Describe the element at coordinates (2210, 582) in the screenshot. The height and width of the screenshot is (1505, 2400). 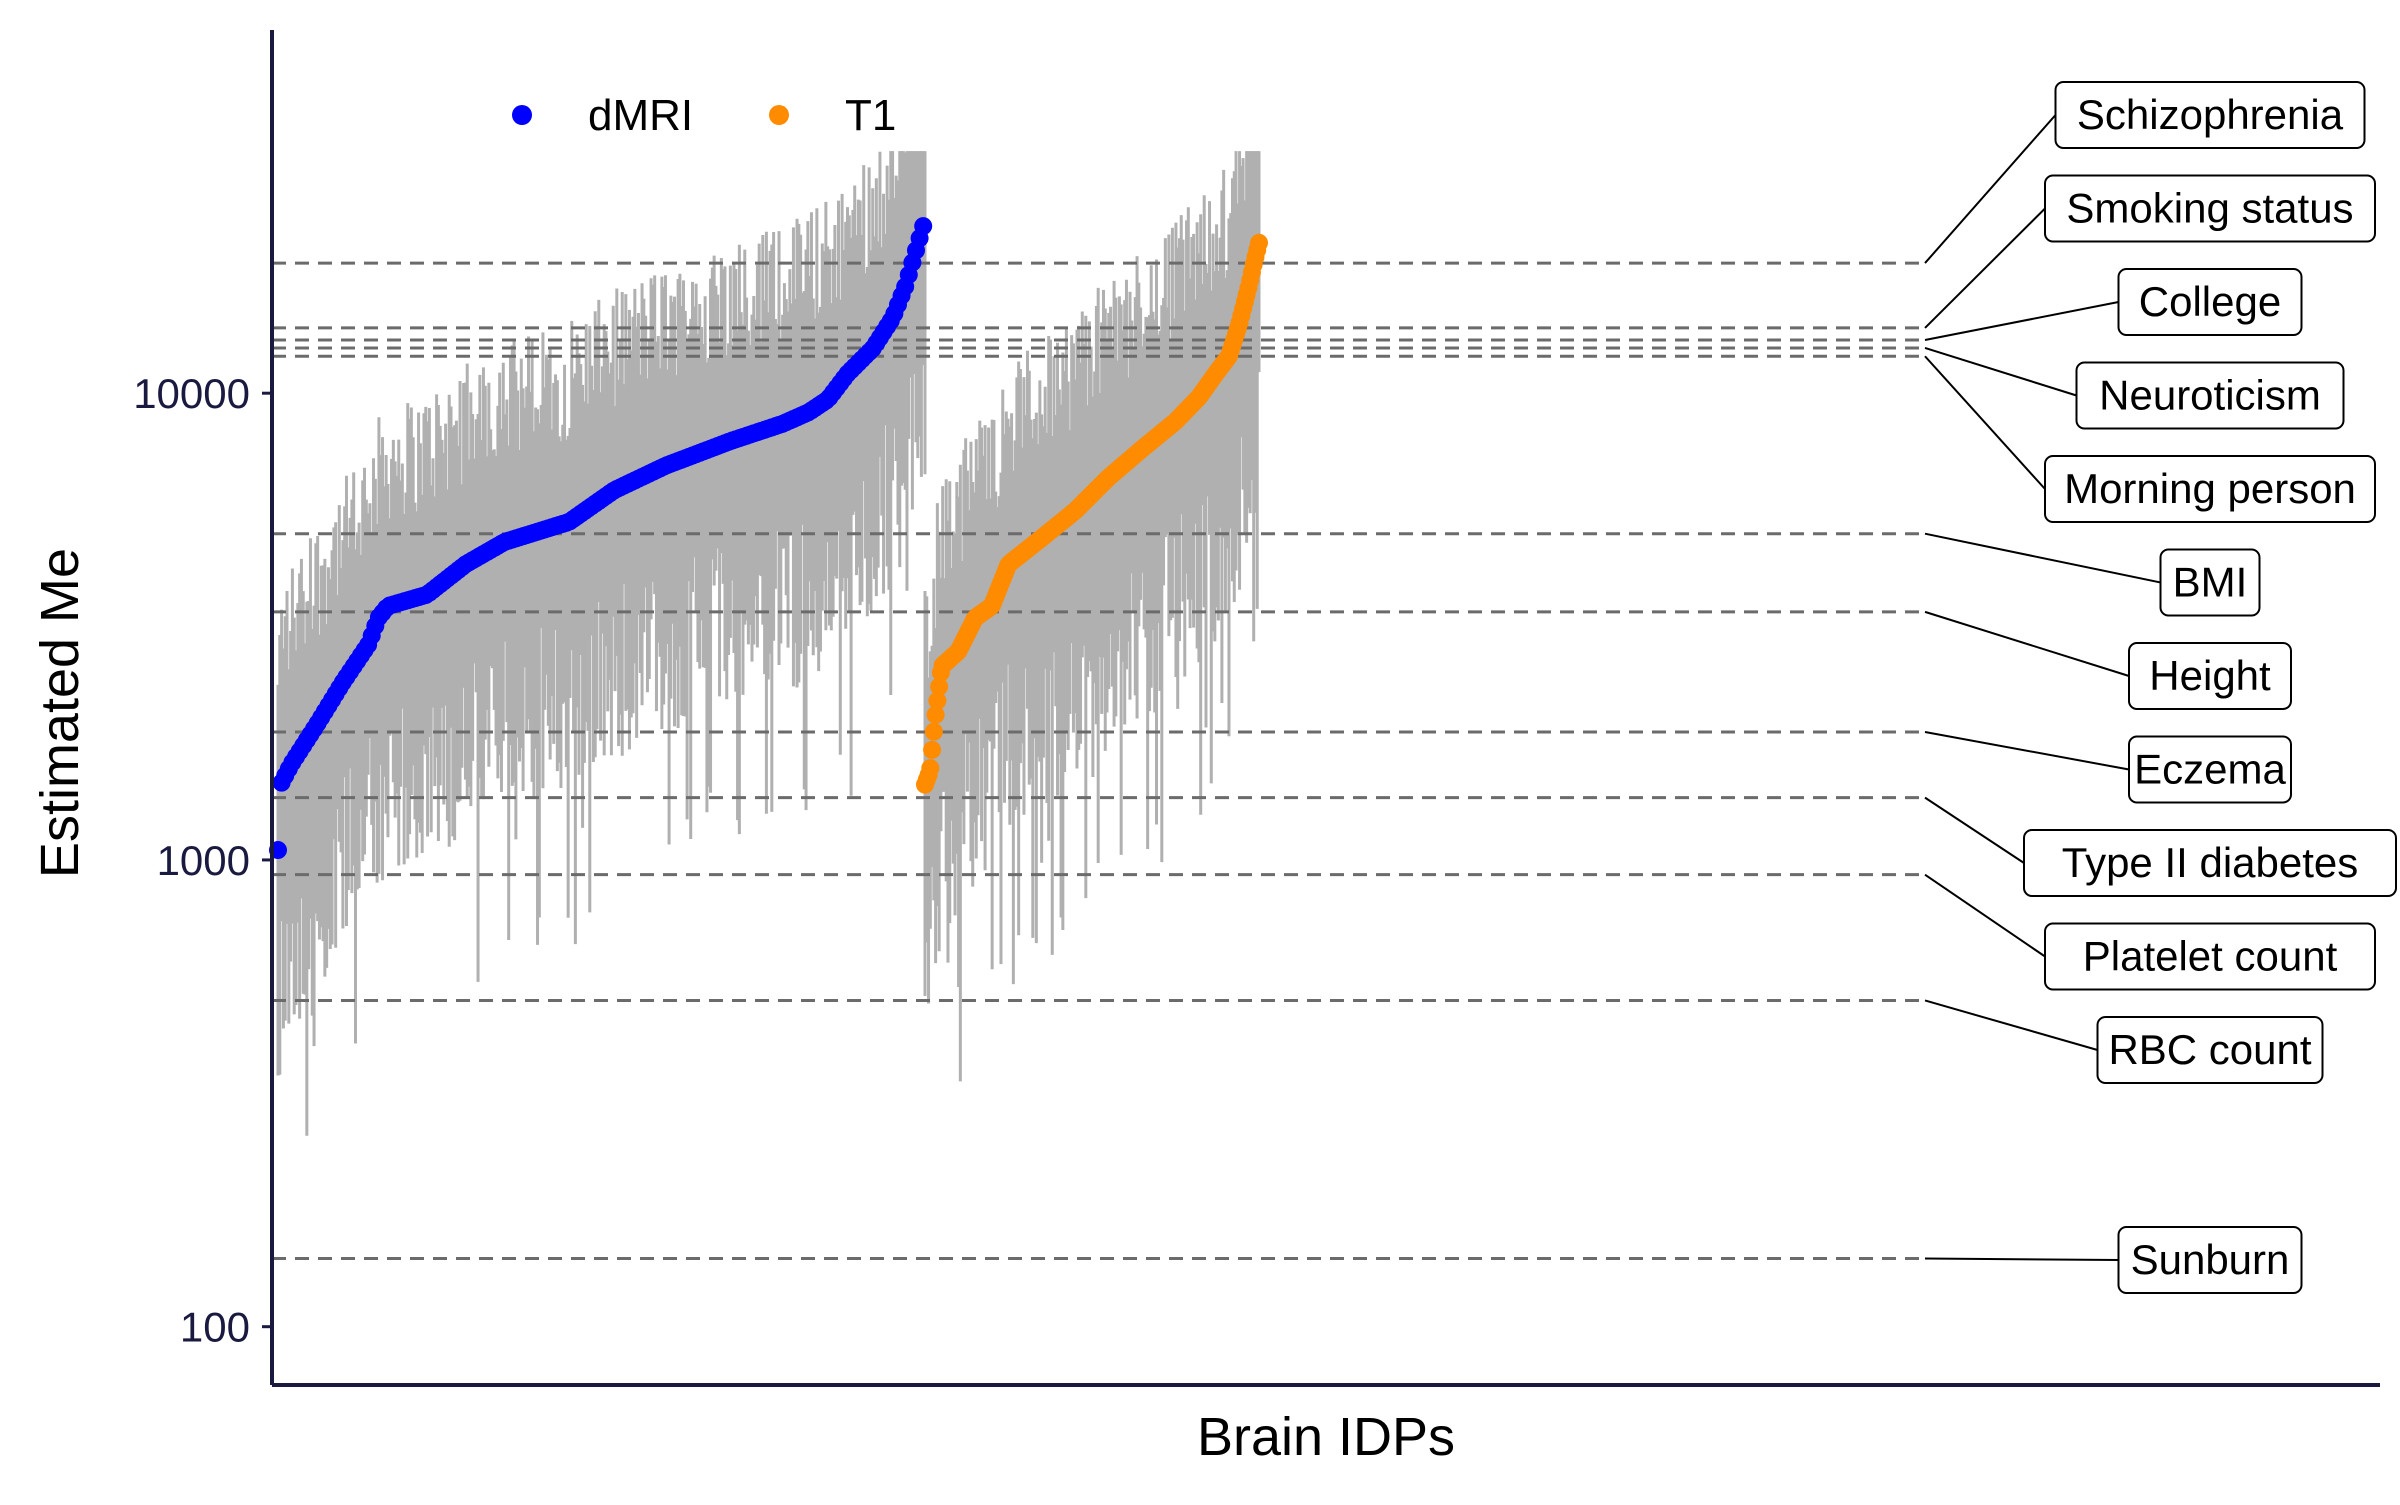
I see `reference-label-text: BMI` at that location.